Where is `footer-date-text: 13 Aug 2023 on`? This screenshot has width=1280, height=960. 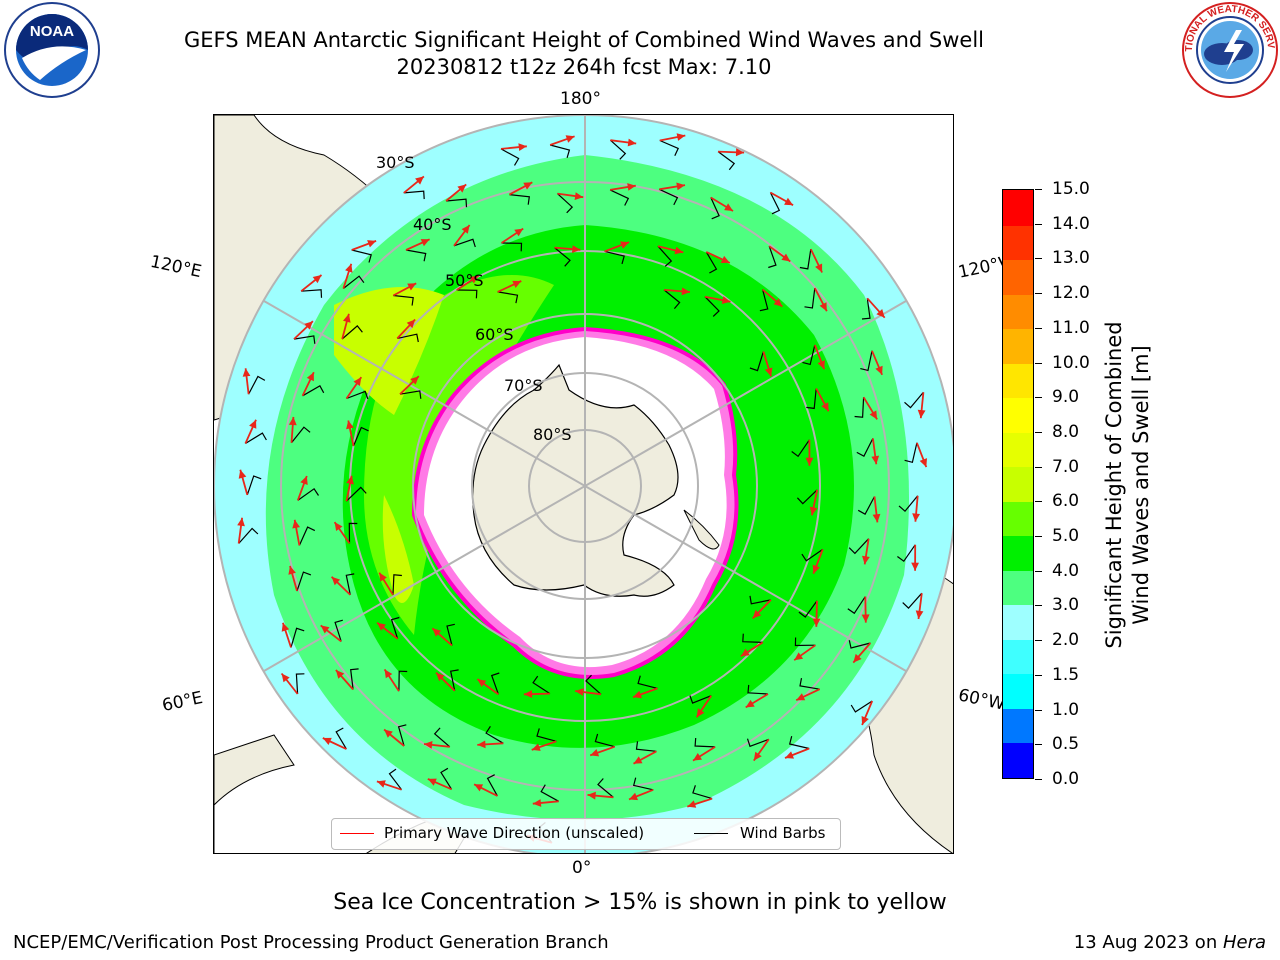 footer-date-text: 13 Aug 2023 on is located at coordinates (1148, 942).